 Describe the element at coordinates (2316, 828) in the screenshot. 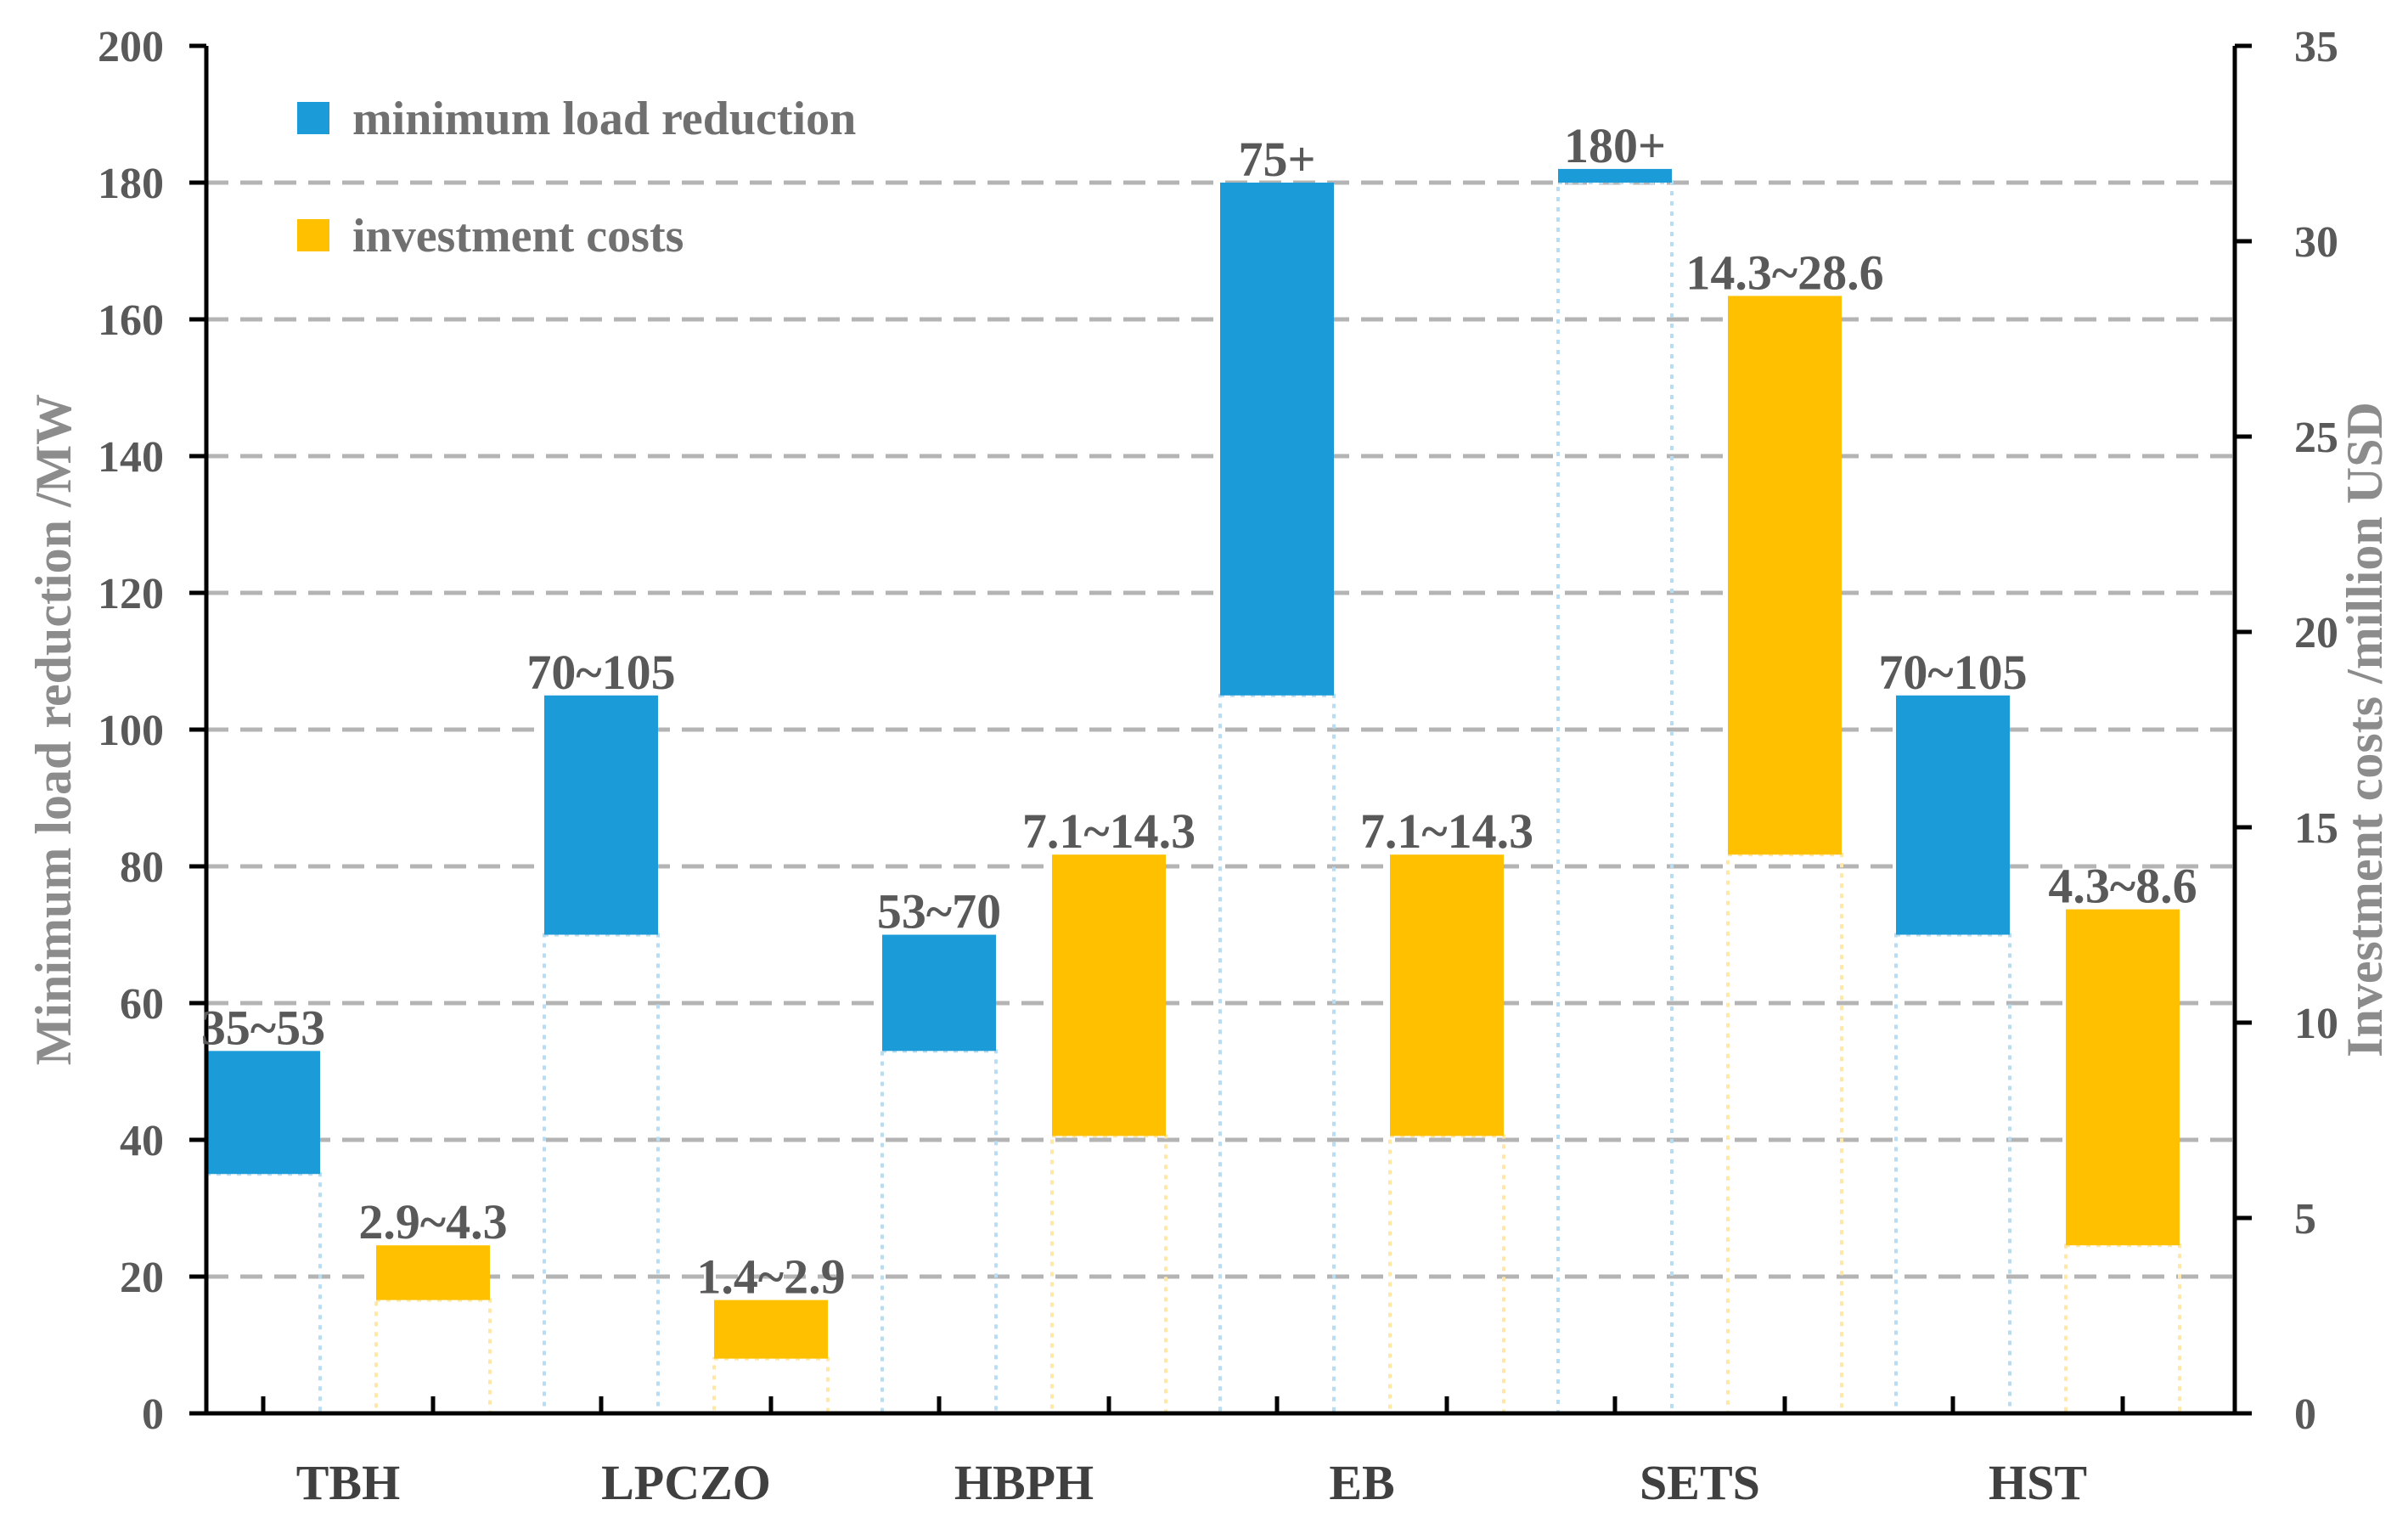

I see `right-tick-label: 15` at that location.